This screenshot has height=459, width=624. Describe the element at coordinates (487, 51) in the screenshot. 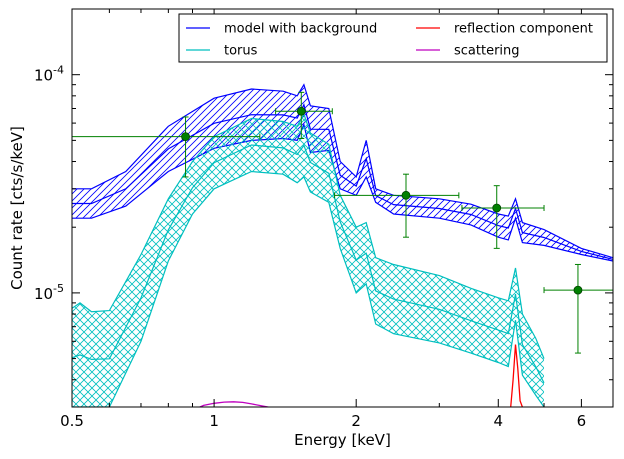

I see `legend-label: scattering` at that location.